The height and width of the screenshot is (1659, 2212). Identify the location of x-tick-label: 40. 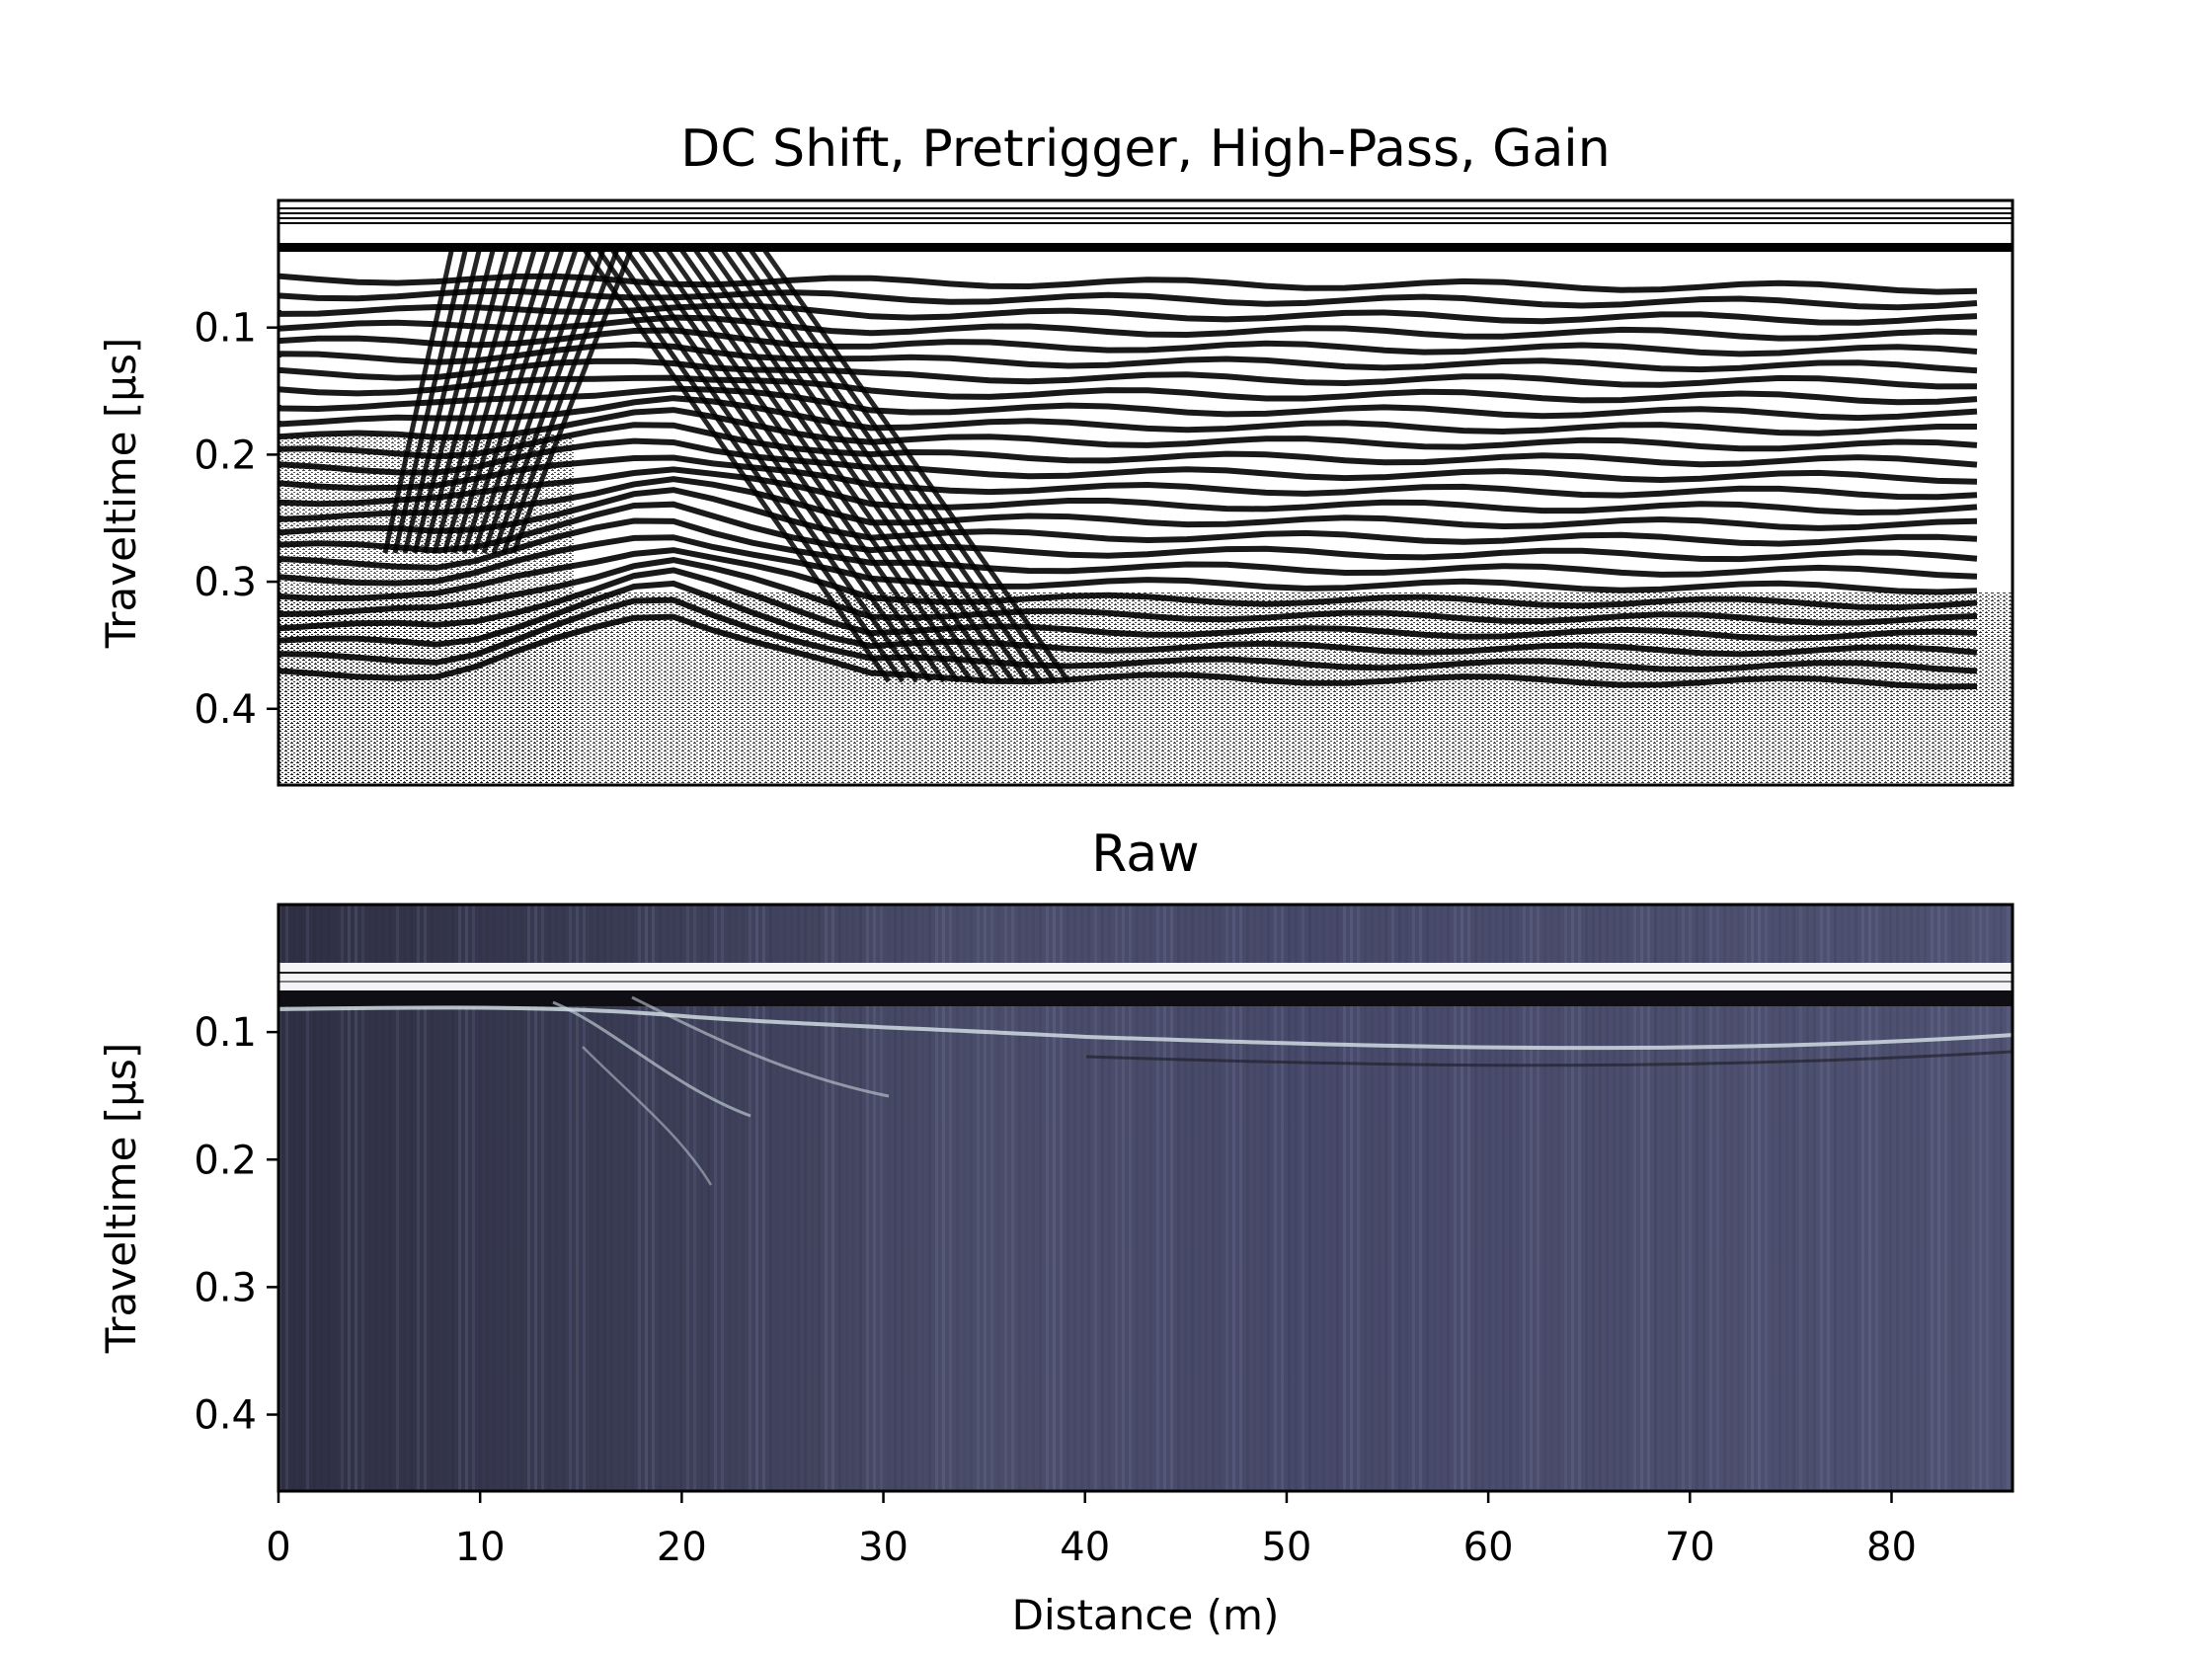
(1085, 1548).